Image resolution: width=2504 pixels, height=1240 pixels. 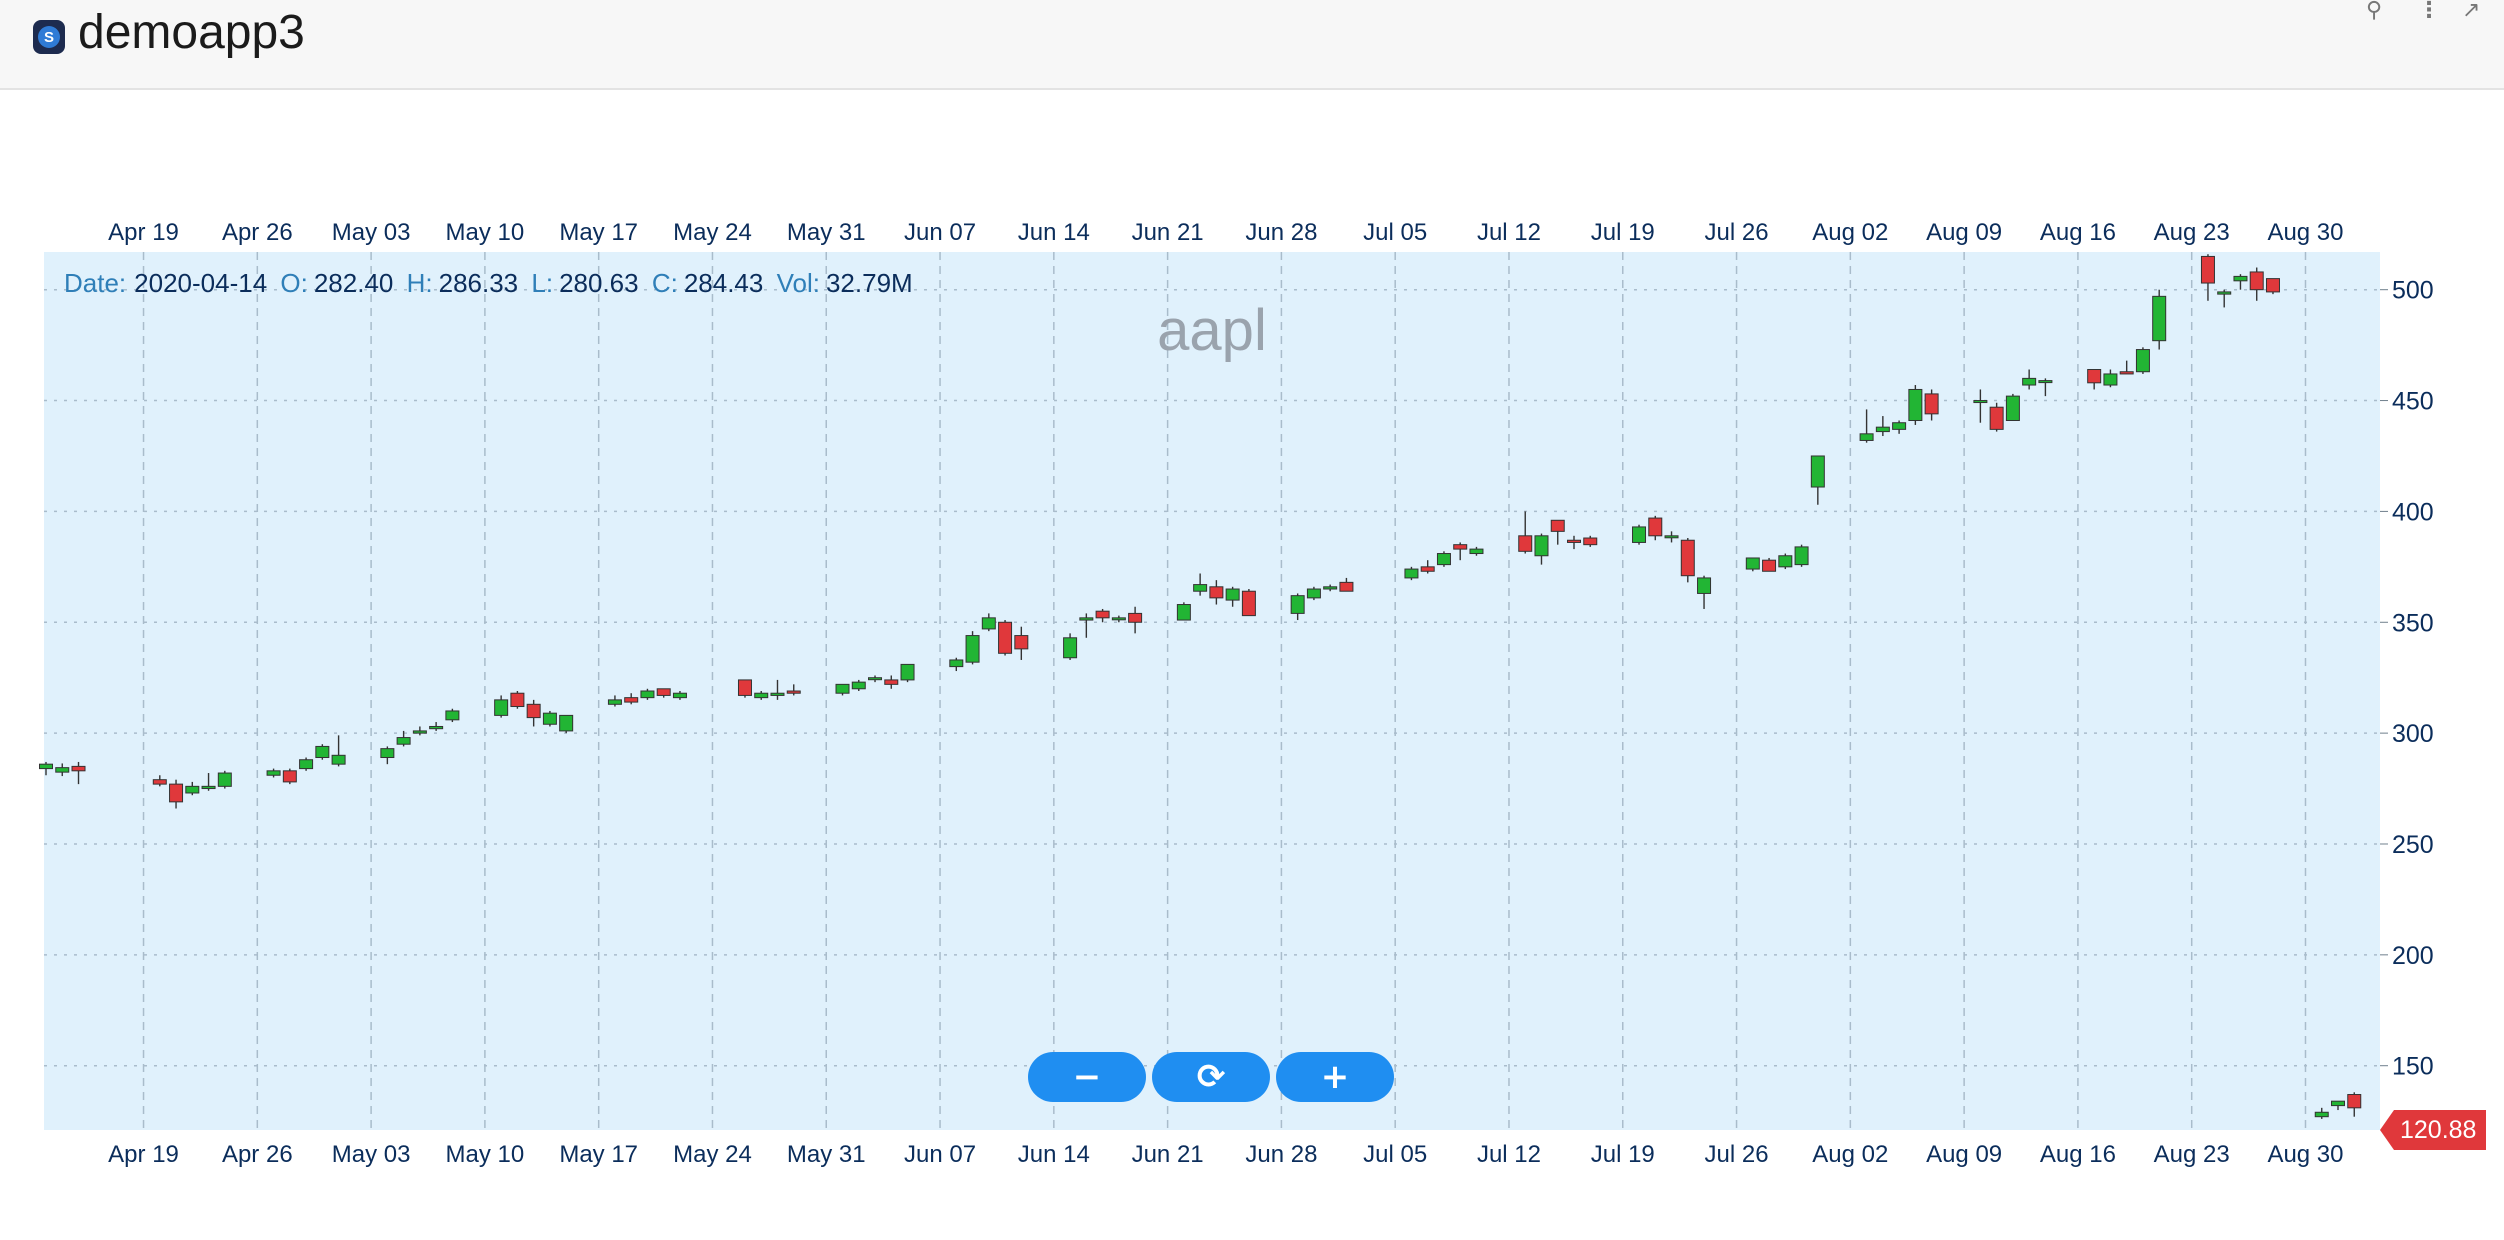 What do you see at coordinates (1395, 232) in the screenshot?
I see `x-tick-label-top: Jul 05` at bounding box center [1395, 232].